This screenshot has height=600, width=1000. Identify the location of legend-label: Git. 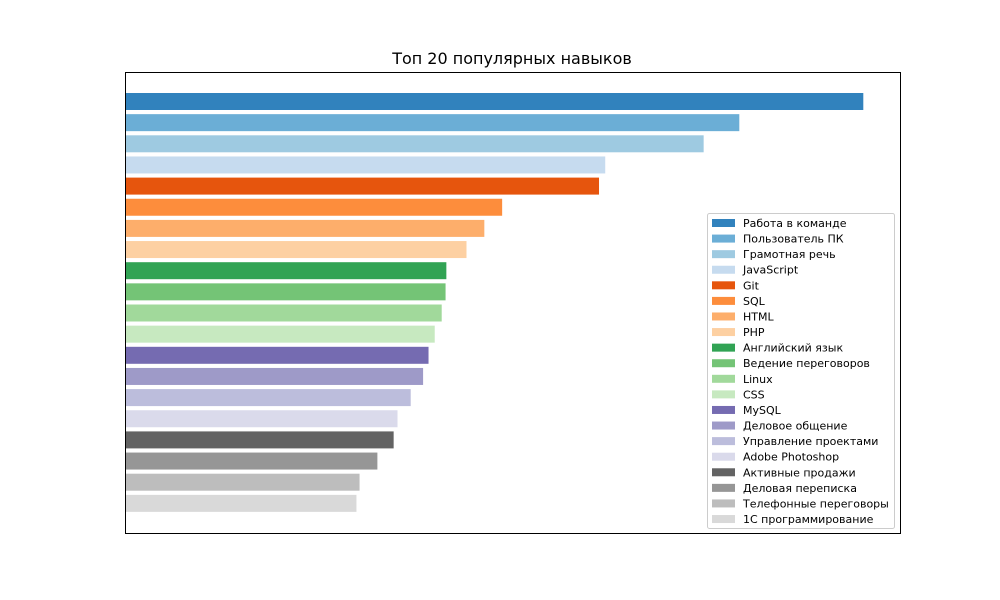
(751, 285).